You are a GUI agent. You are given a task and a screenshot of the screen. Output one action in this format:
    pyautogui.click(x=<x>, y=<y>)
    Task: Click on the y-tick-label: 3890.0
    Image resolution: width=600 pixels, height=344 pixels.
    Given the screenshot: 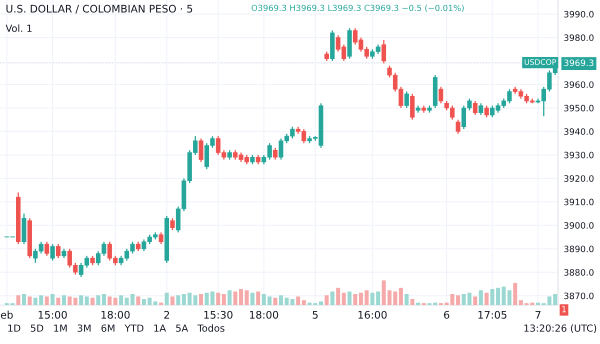 What is the action you would take?
    pyautogui.click(x=579, y=249)
    